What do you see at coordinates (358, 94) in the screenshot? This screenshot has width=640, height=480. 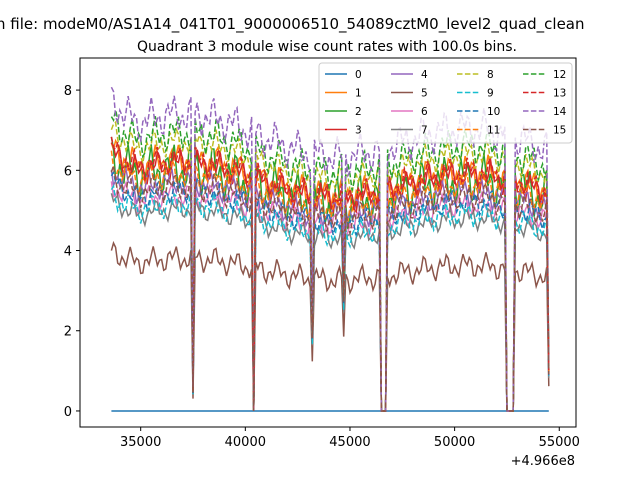 I see `legend-label: 1` at bounding box center [358, 94].